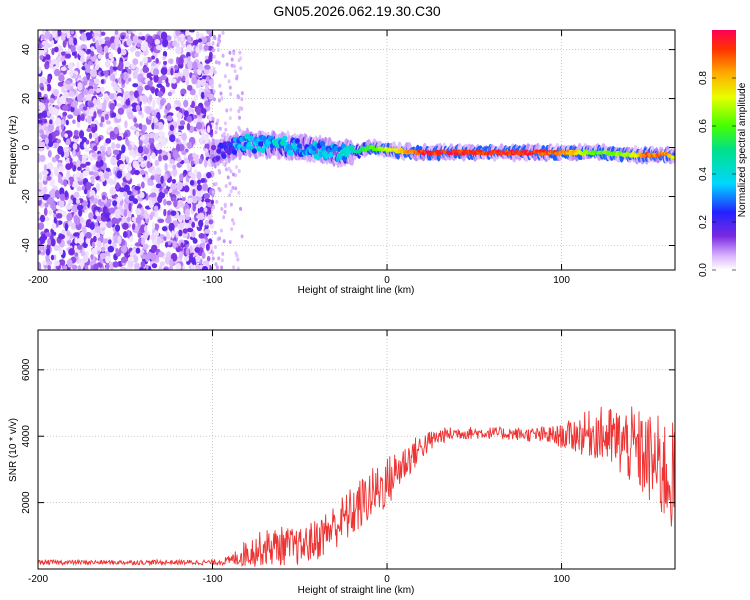  What do you see at coordinates (26, 245) in the screenshot?
I see `spectrogram-y-tick-label: -40` at bounding box center [26, 245].